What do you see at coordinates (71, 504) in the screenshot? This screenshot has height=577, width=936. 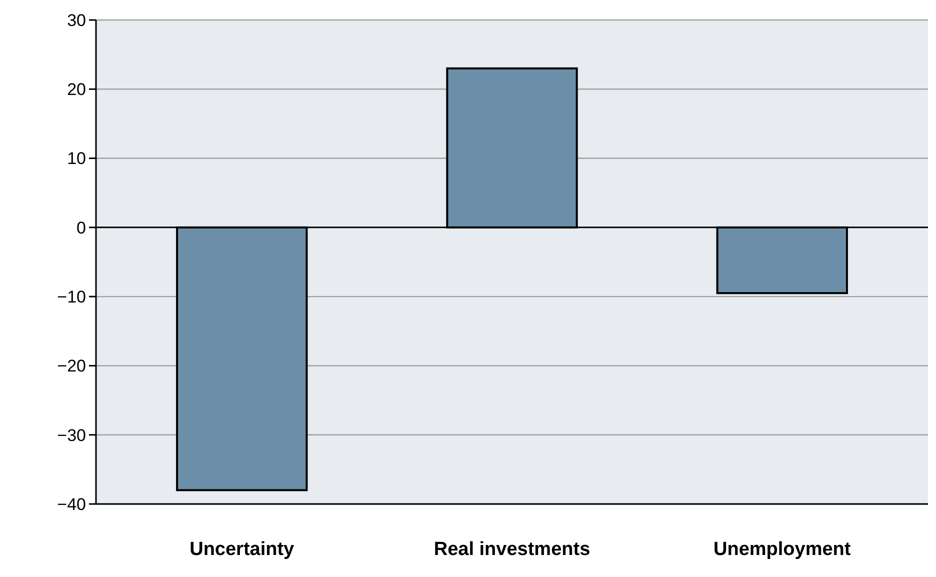 I see `y-tick-label: −40` at bounding box center [71, 504].